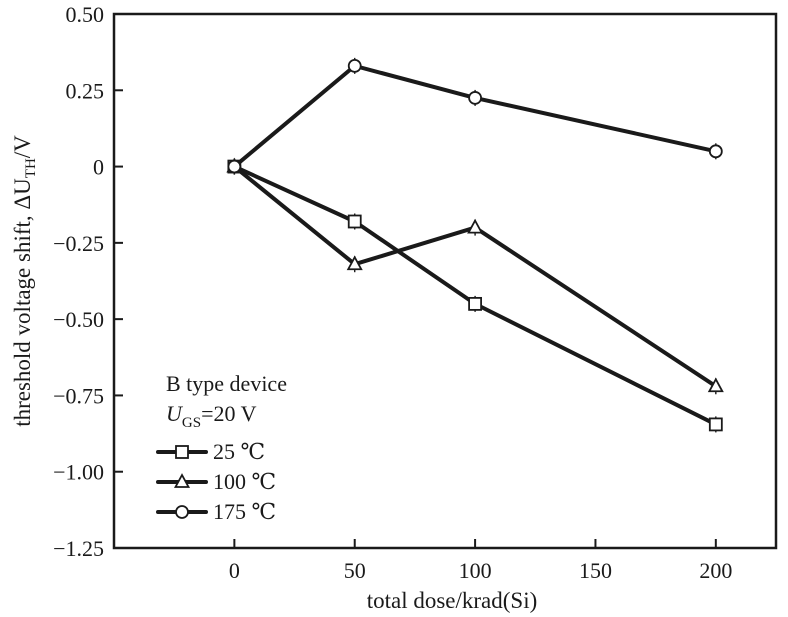 This screenshot has width=788, height=617. Describe the element at coordinates (175, 413) in the screenshot. I see `legend-condition-main: U` at that location.